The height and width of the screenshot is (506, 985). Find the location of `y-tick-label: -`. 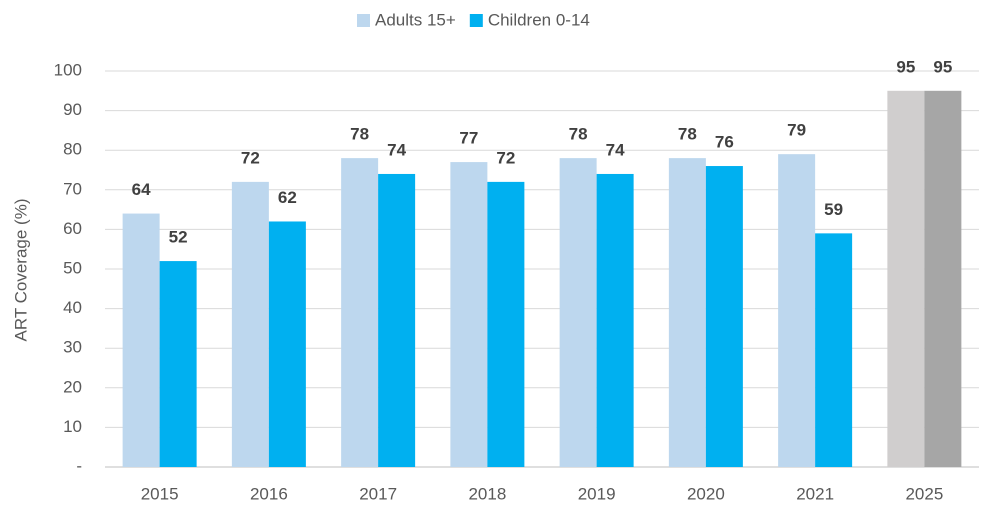

y-tick-label: - is located at coordinates (79, 465).